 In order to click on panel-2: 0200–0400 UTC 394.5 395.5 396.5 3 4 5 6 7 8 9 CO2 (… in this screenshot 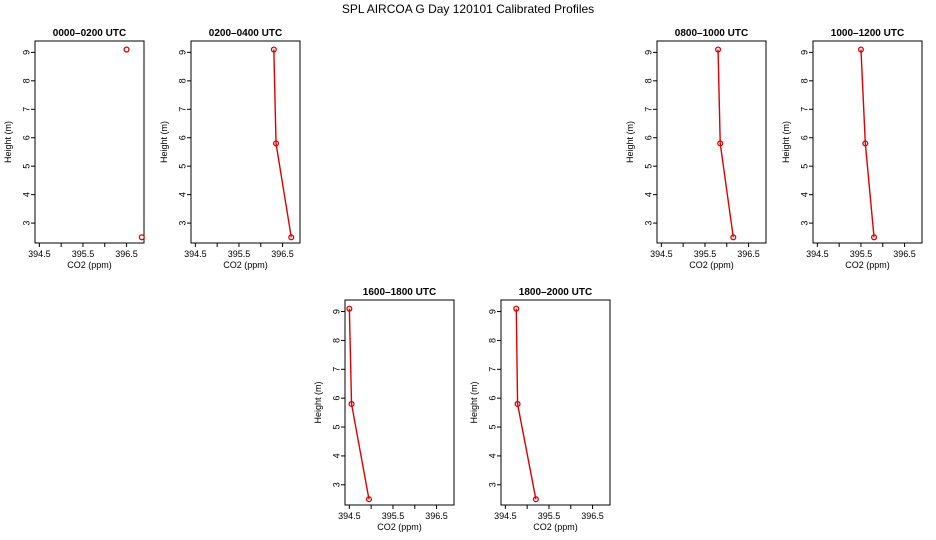, I will do `click(230, 149)`.